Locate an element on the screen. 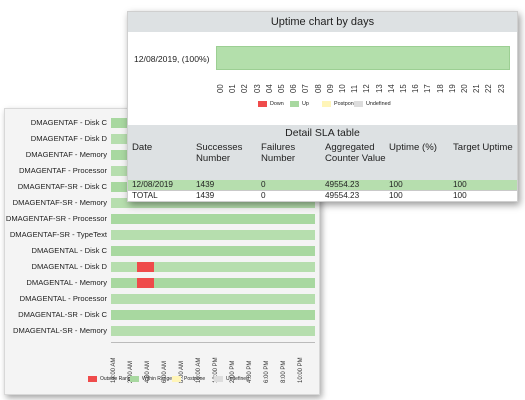  hour-tick-label: 21 is located at coordinates (476, 87).